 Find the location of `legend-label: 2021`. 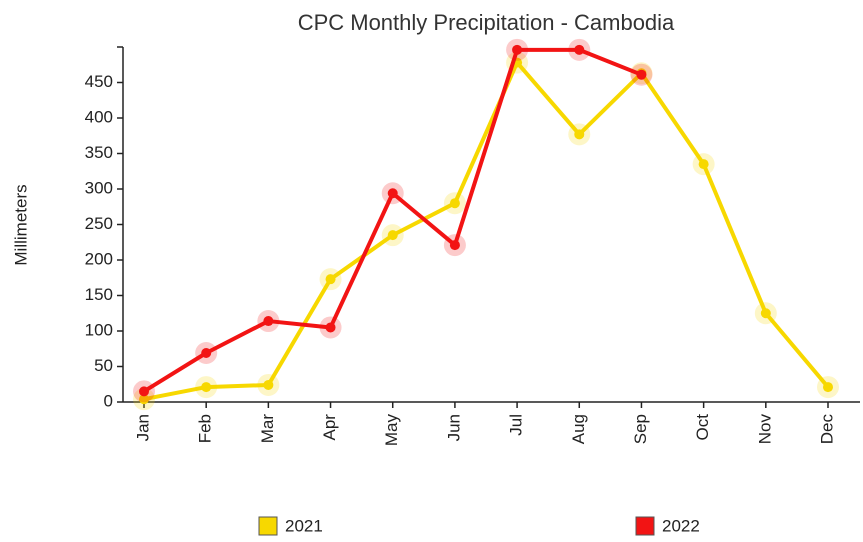

legend-label: 2021 is located at coordinates (304, 525).